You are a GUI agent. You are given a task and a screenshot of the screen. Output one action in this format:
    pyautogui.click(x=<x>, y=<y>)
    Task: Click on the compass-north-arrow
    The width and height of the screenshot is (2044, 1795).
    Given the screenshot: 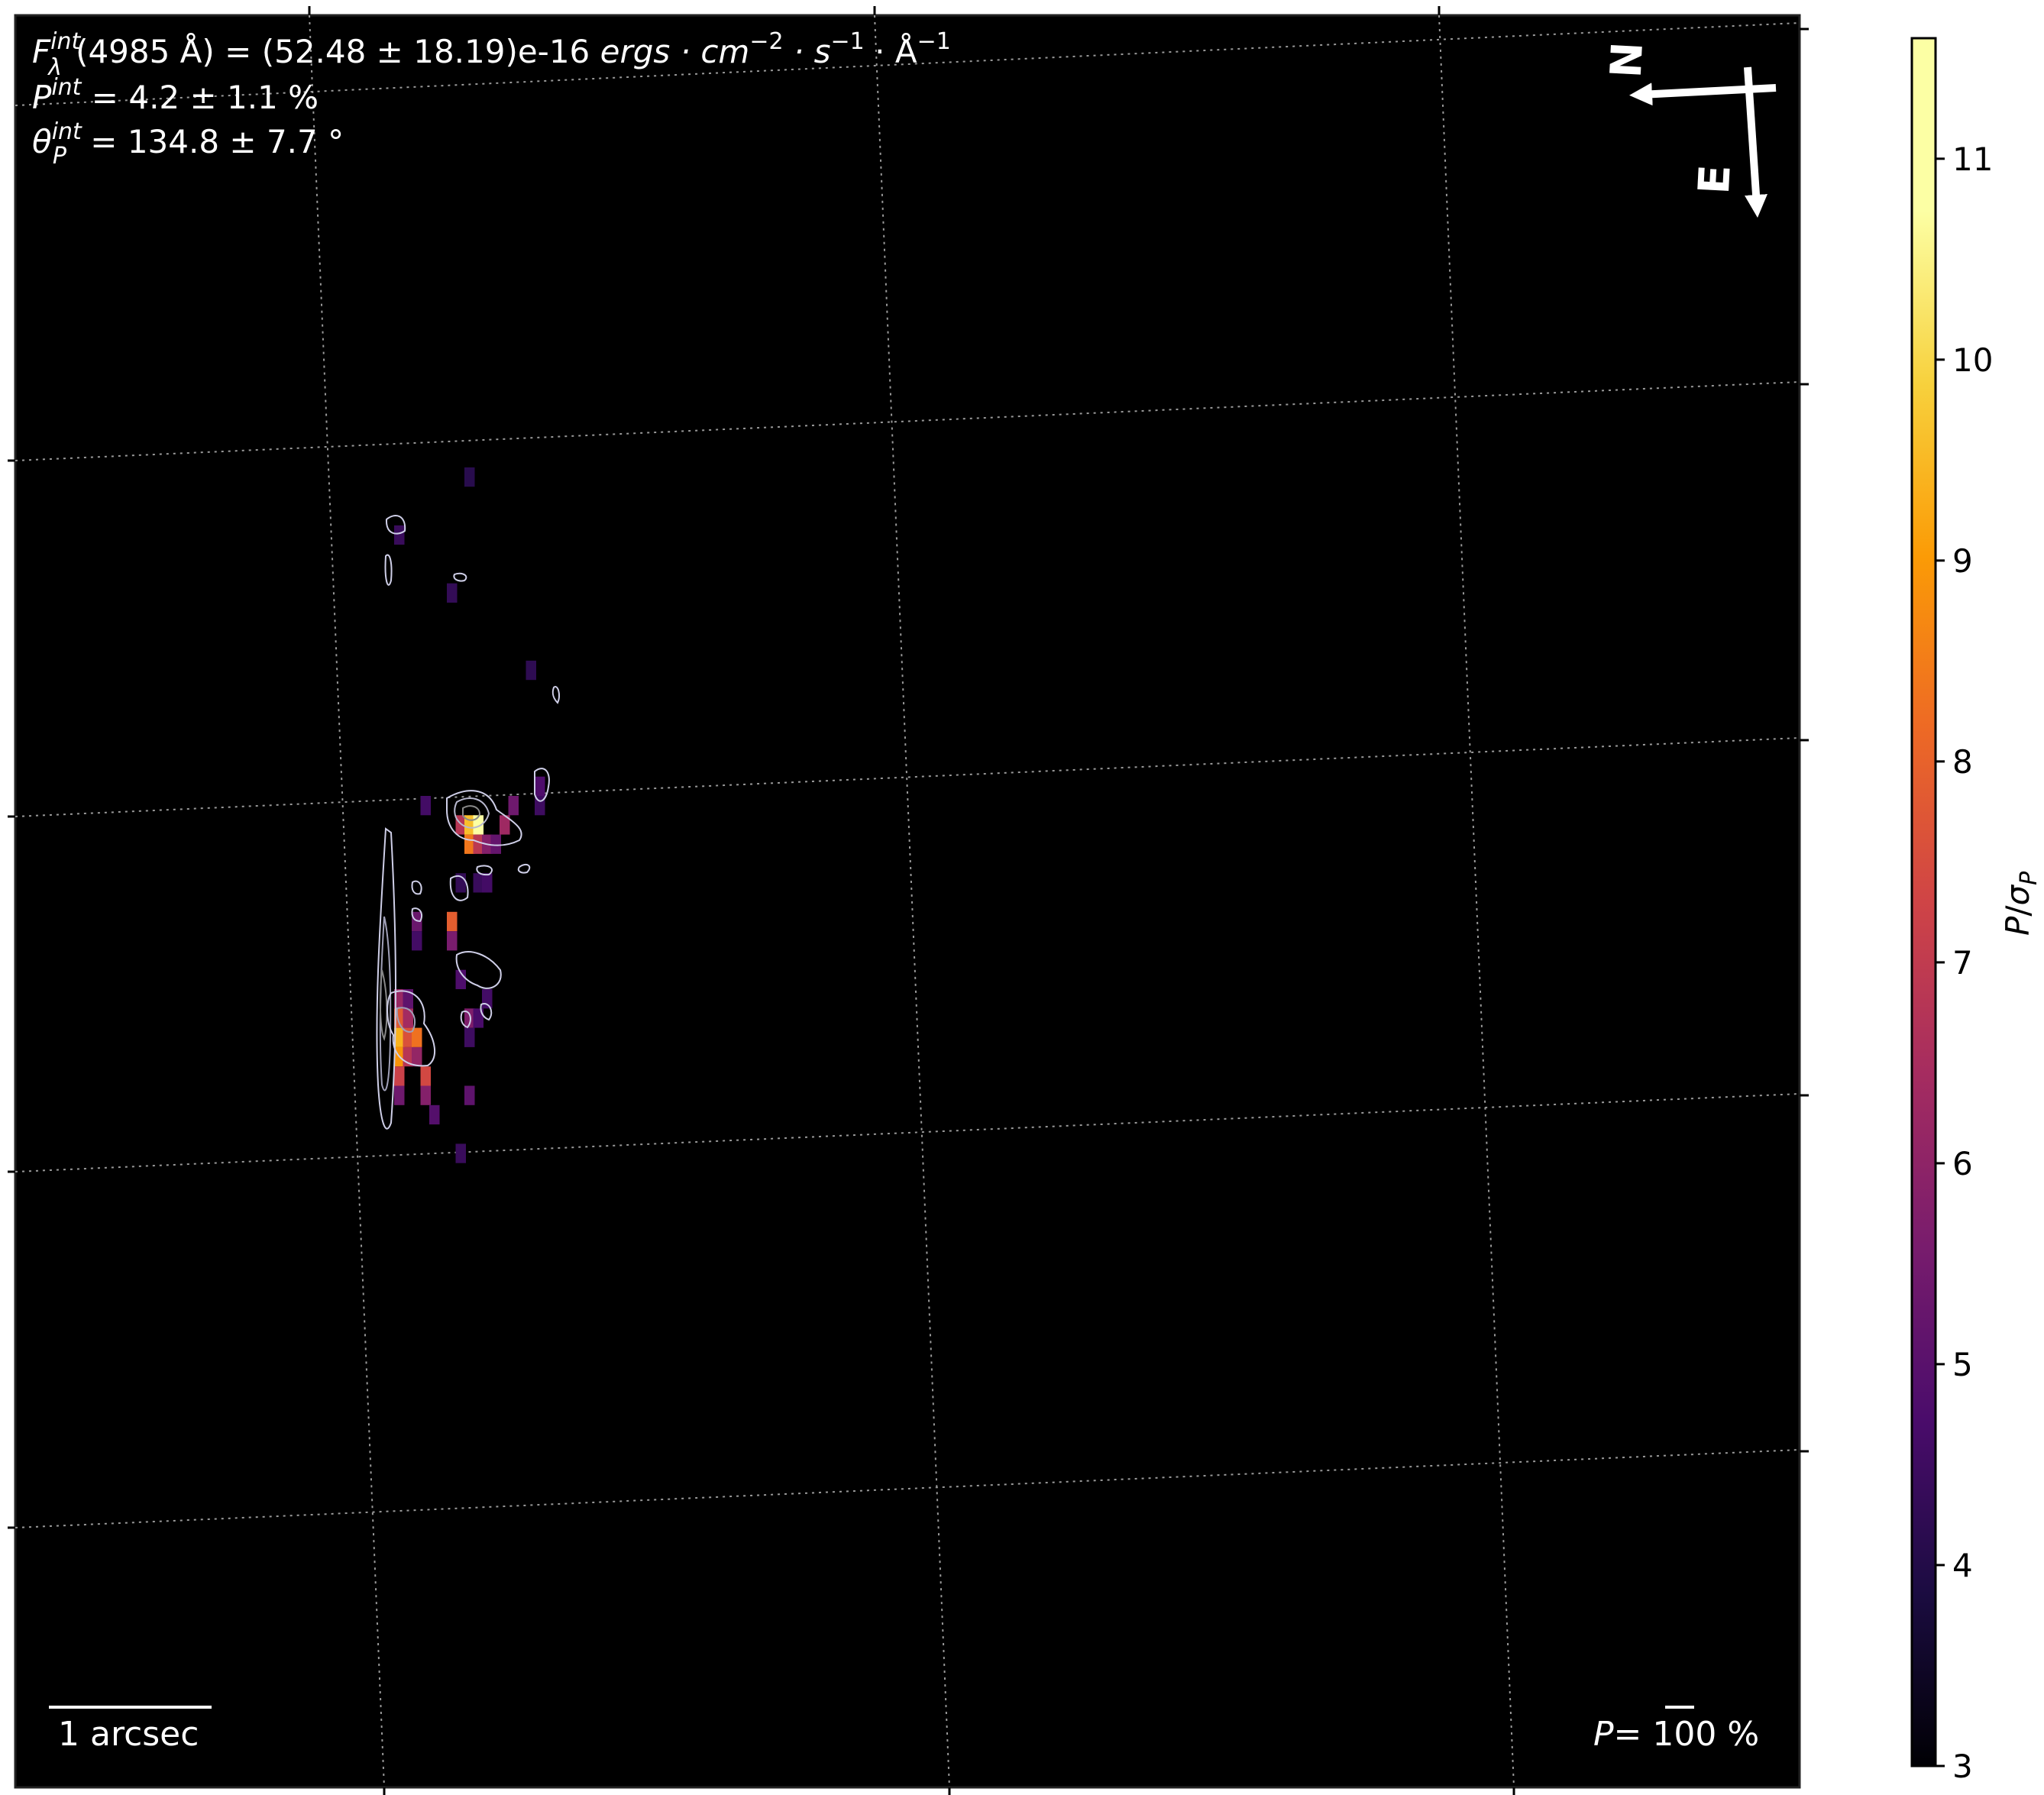 What is the action you would take?
    pyautogui.click(x=1703, y=94)
    